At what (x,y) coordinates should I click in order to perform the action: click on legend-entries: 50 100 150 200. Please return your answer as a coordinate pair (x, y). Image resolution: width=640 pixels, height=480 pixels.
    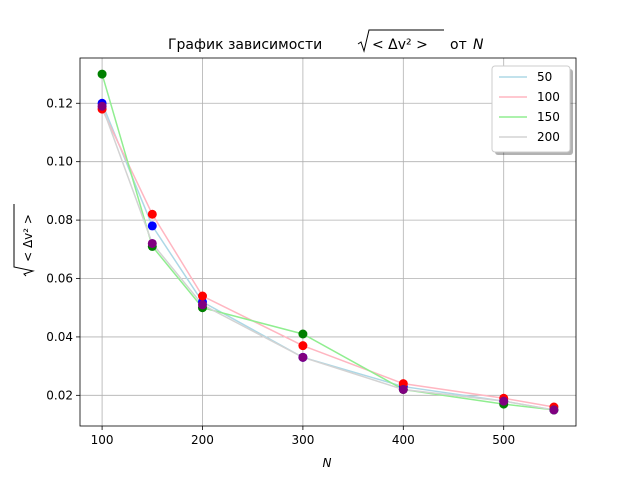
    Looking at the image, I should click on (529, 107).